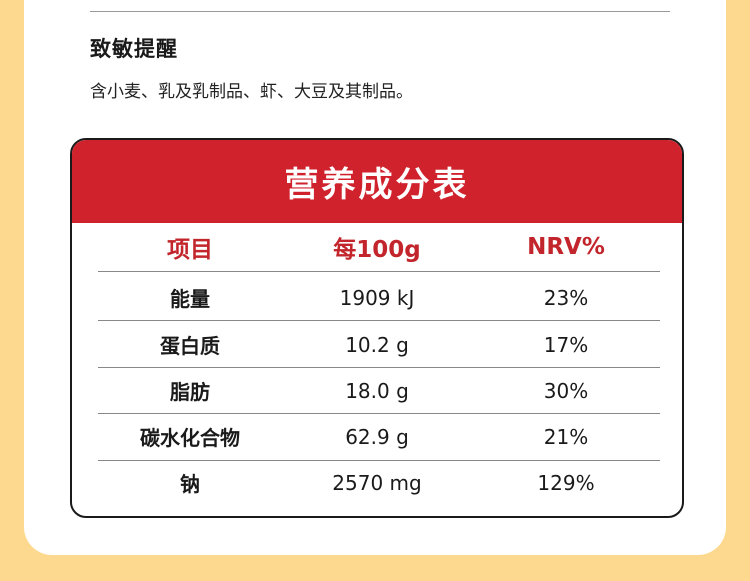 This screenshot has width=750, height=581. What do you see at coordinates (190, 250) in the screenshot?
I see `column-header-item: 项目` at bounding box center [190, 250].